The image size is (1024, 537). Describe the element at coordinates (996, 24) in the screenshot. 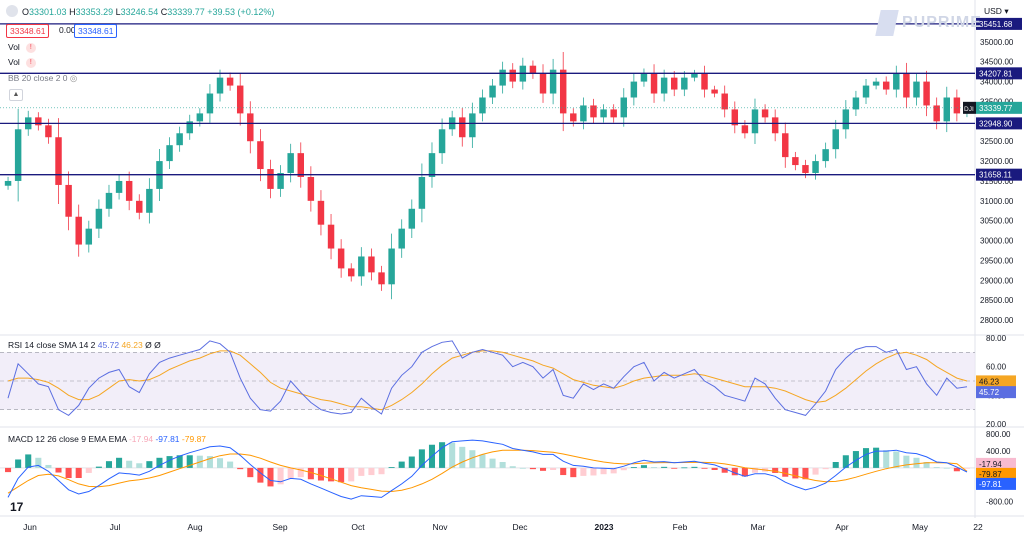

I see `level-price-label: 35451.68` at that location.